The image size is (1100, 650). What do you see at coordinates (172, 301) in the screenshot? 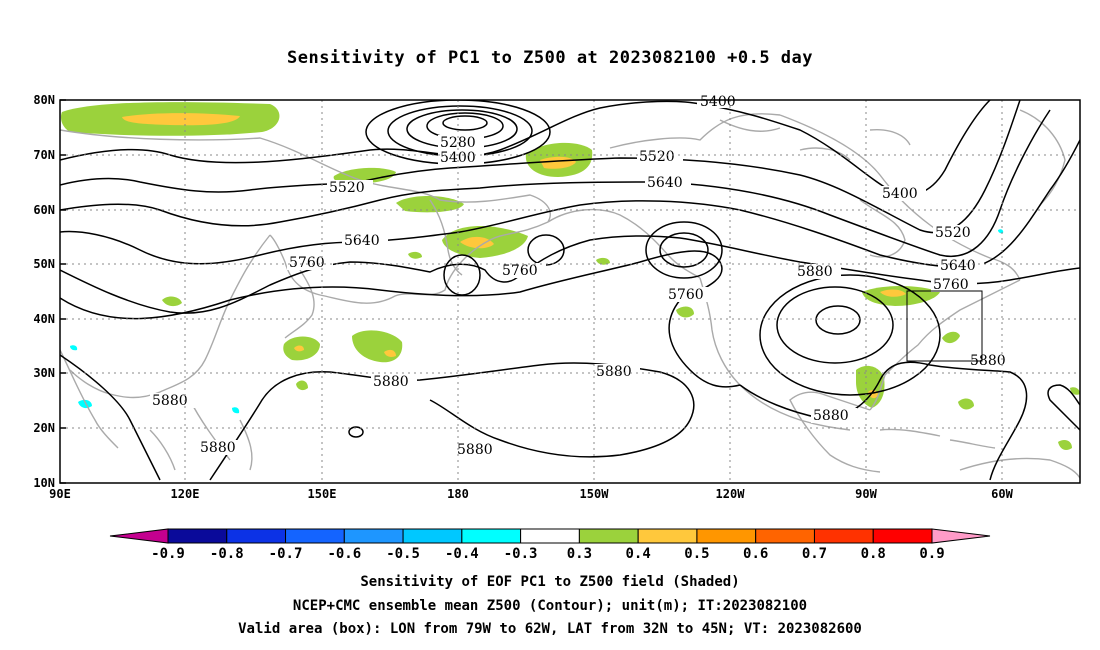
I see `shade-china` at bounding box center [172, 301].